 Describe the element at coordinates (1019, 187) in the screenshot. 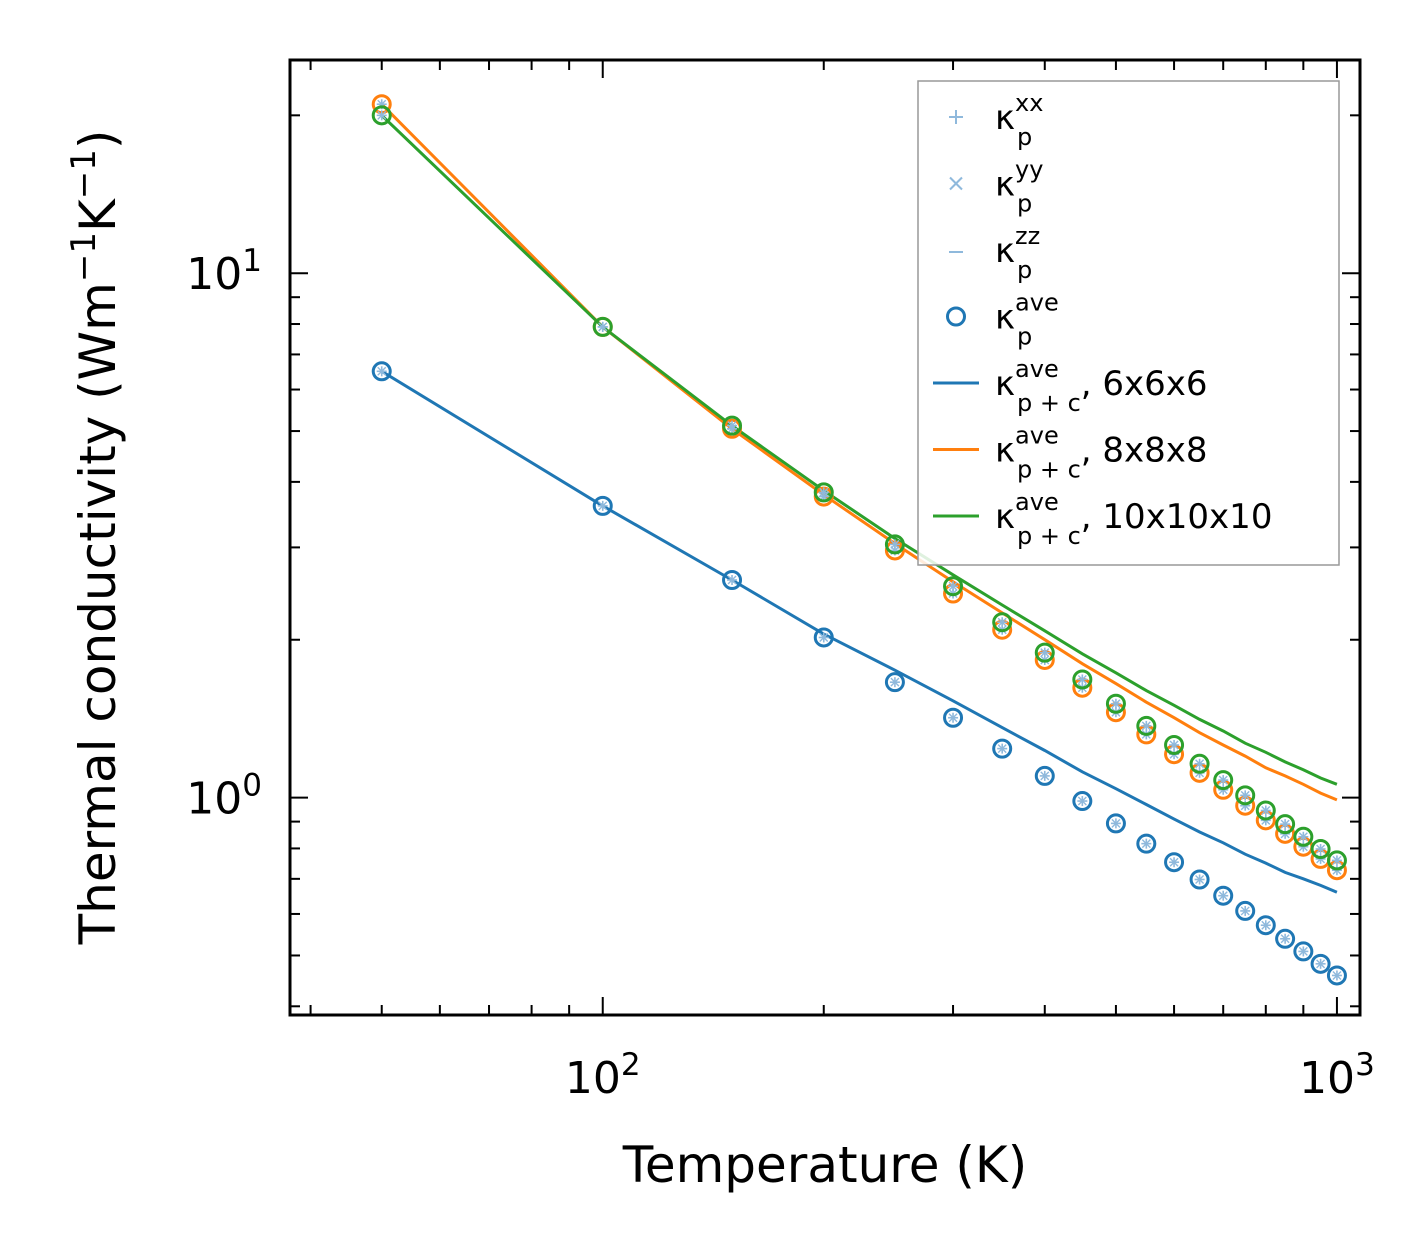

I see `legend-label: κyy p` at that location.